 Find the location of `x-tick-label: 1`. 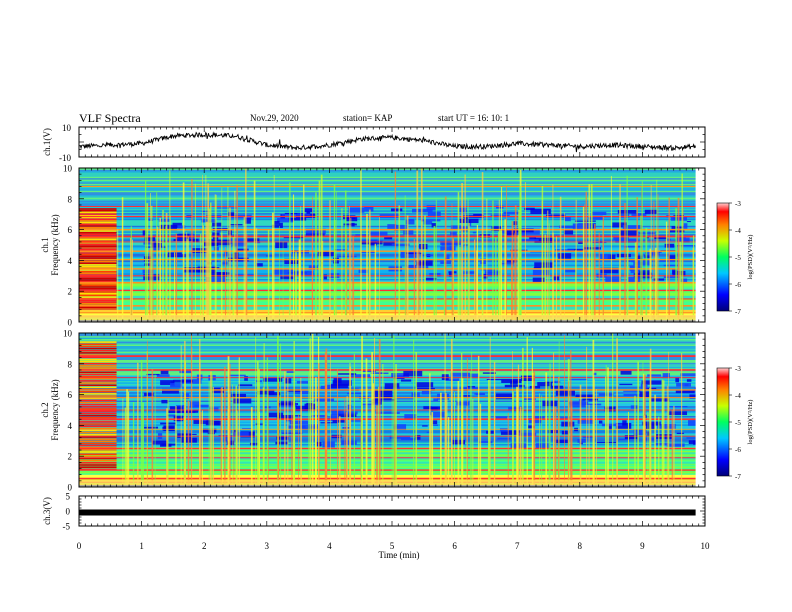

x-tick-label: 1 is located at coordinates (141, 546).